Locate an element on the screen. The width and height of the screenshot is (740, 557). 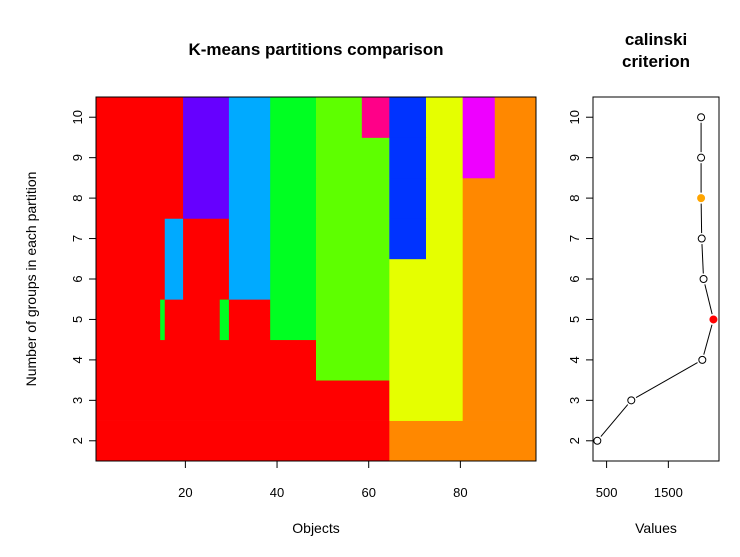
heatmap-y-axis: 2 3 4 5 6 7 8 9 10 is located at coordinates (83, 277).